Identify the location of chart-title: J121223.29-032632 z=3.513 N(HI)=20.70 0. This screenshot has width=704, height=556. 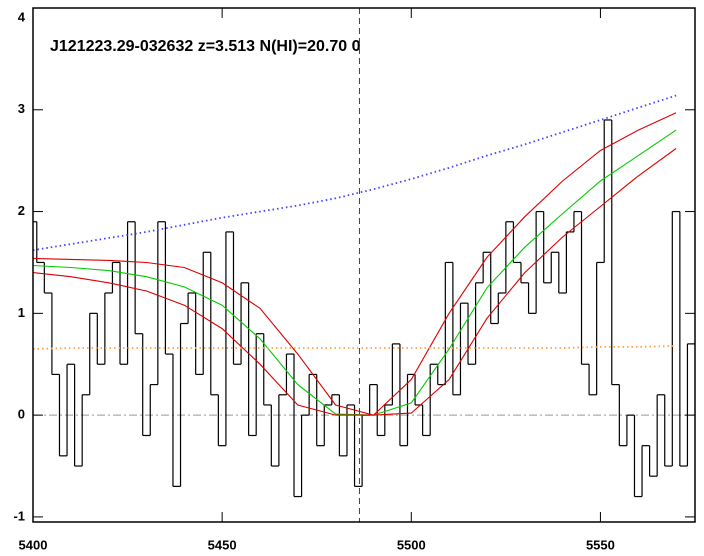
(205, 46).